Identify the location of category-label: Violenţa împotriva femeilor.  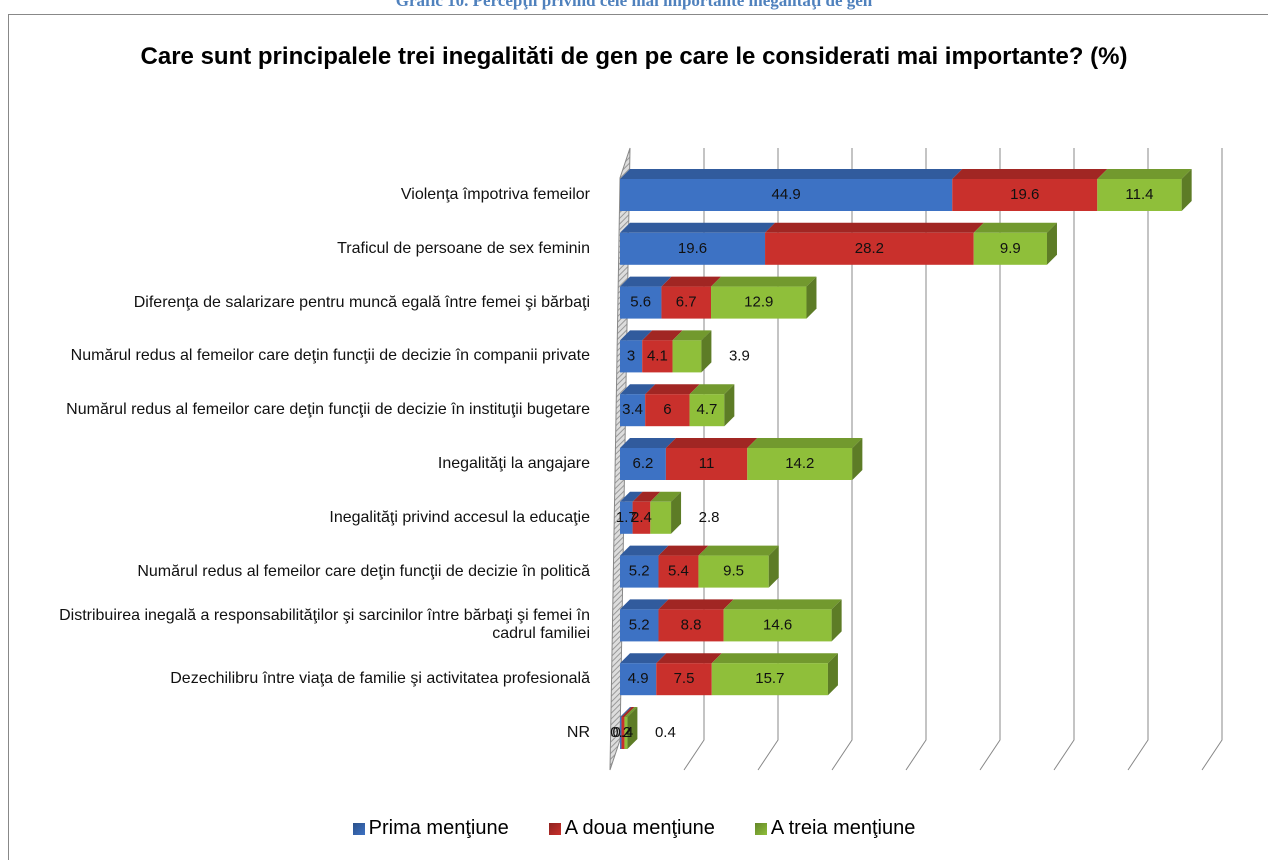
(495, 194).